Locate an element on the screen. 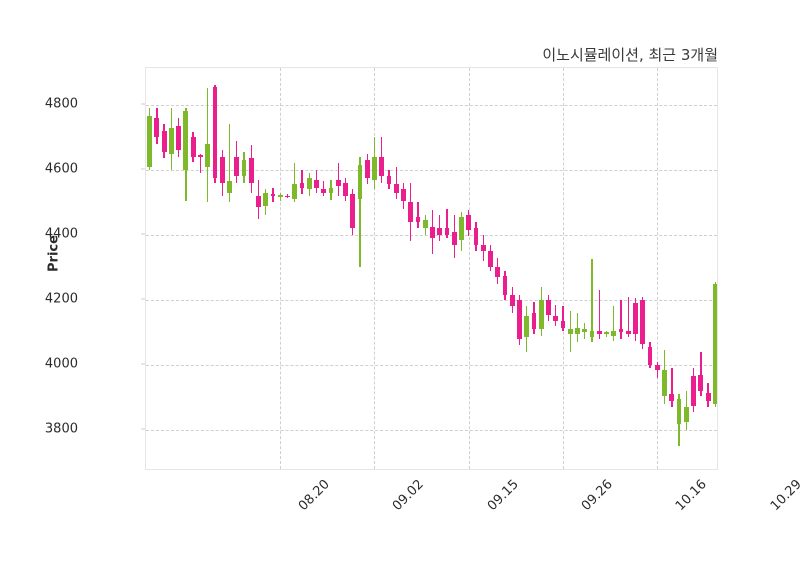  y-axis-tick: 4400 is located at coordinates (61, 234).